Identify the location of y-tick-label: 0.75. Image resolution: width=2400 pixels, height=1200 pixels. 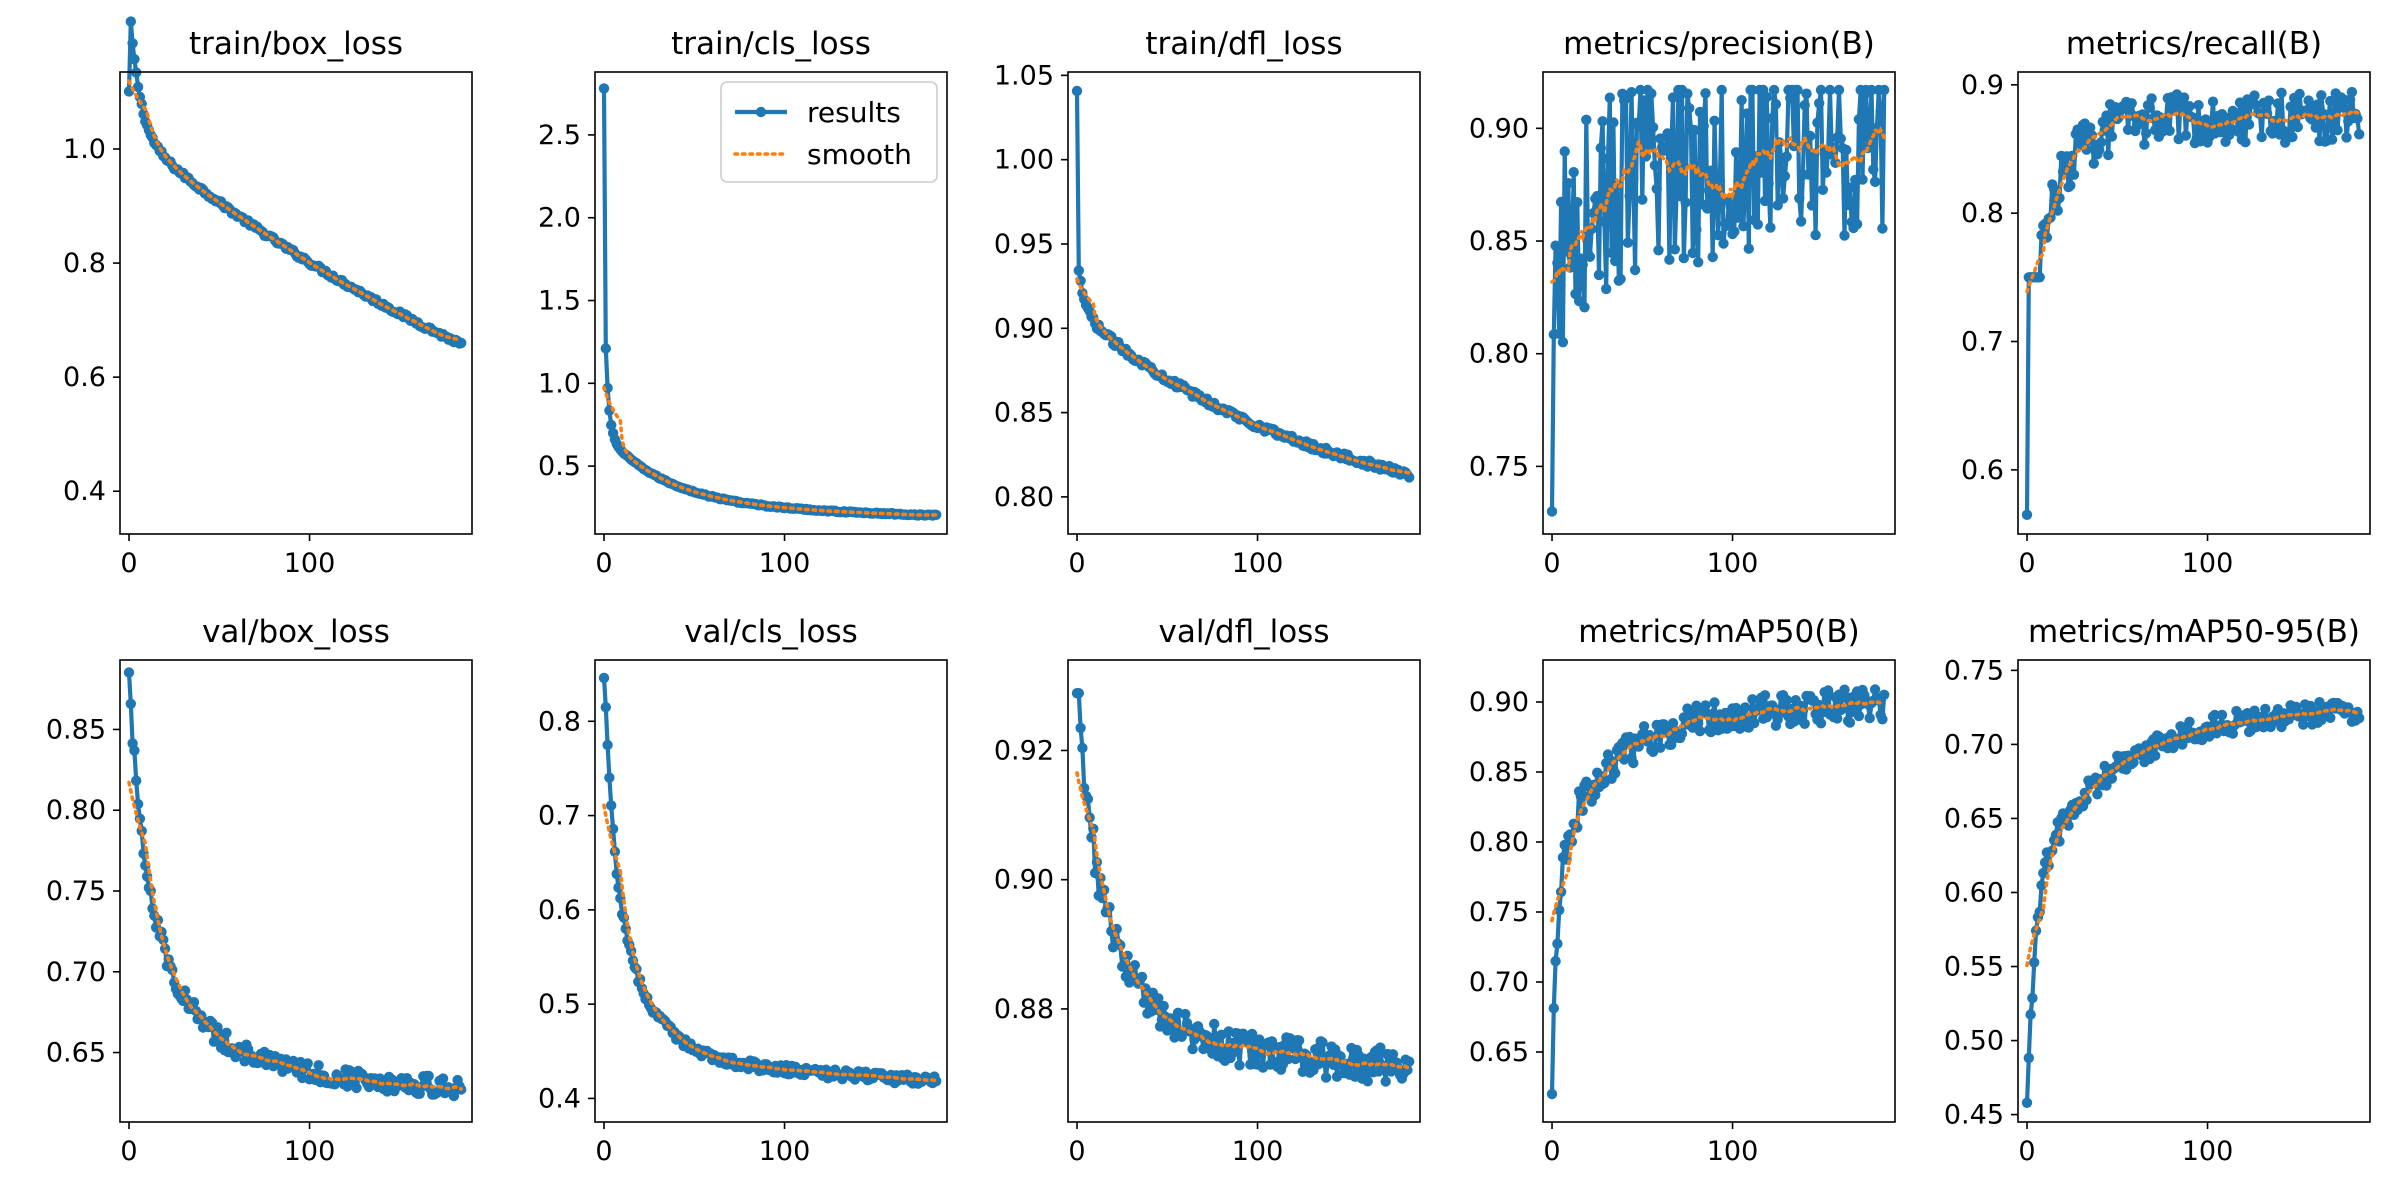
(76, 891).